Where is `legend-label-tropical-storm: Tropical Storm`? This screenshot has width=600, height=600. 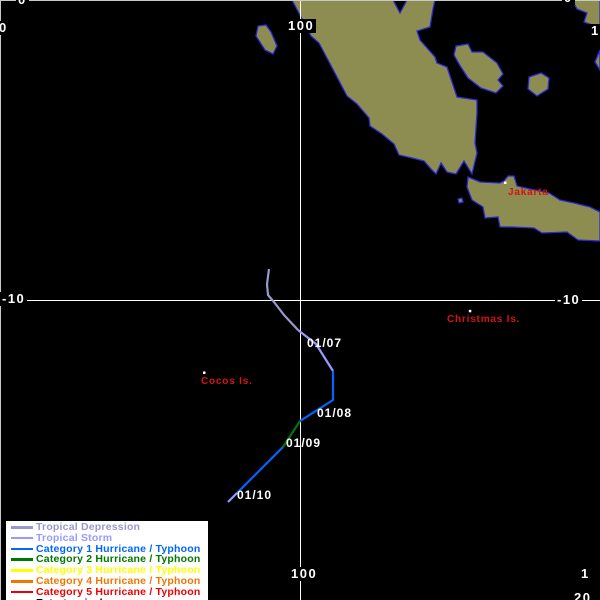 legend-label-tropical-storm: Tropical Storm is located at coordinates (74, 537).